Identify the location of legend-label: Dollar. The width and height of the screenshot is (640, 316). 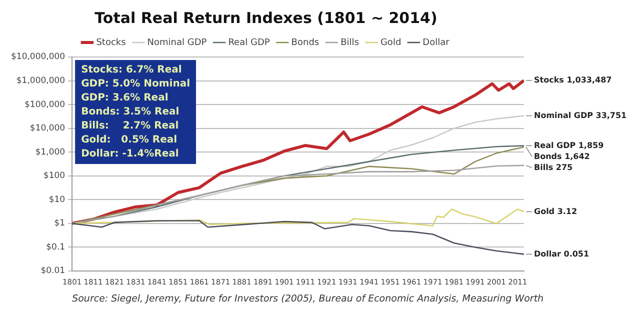
(436, 43).